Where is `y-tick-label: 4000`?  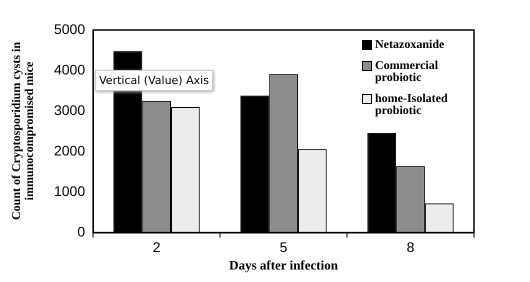 y-tick-label: 4000 is located at coordinates (70, 69).